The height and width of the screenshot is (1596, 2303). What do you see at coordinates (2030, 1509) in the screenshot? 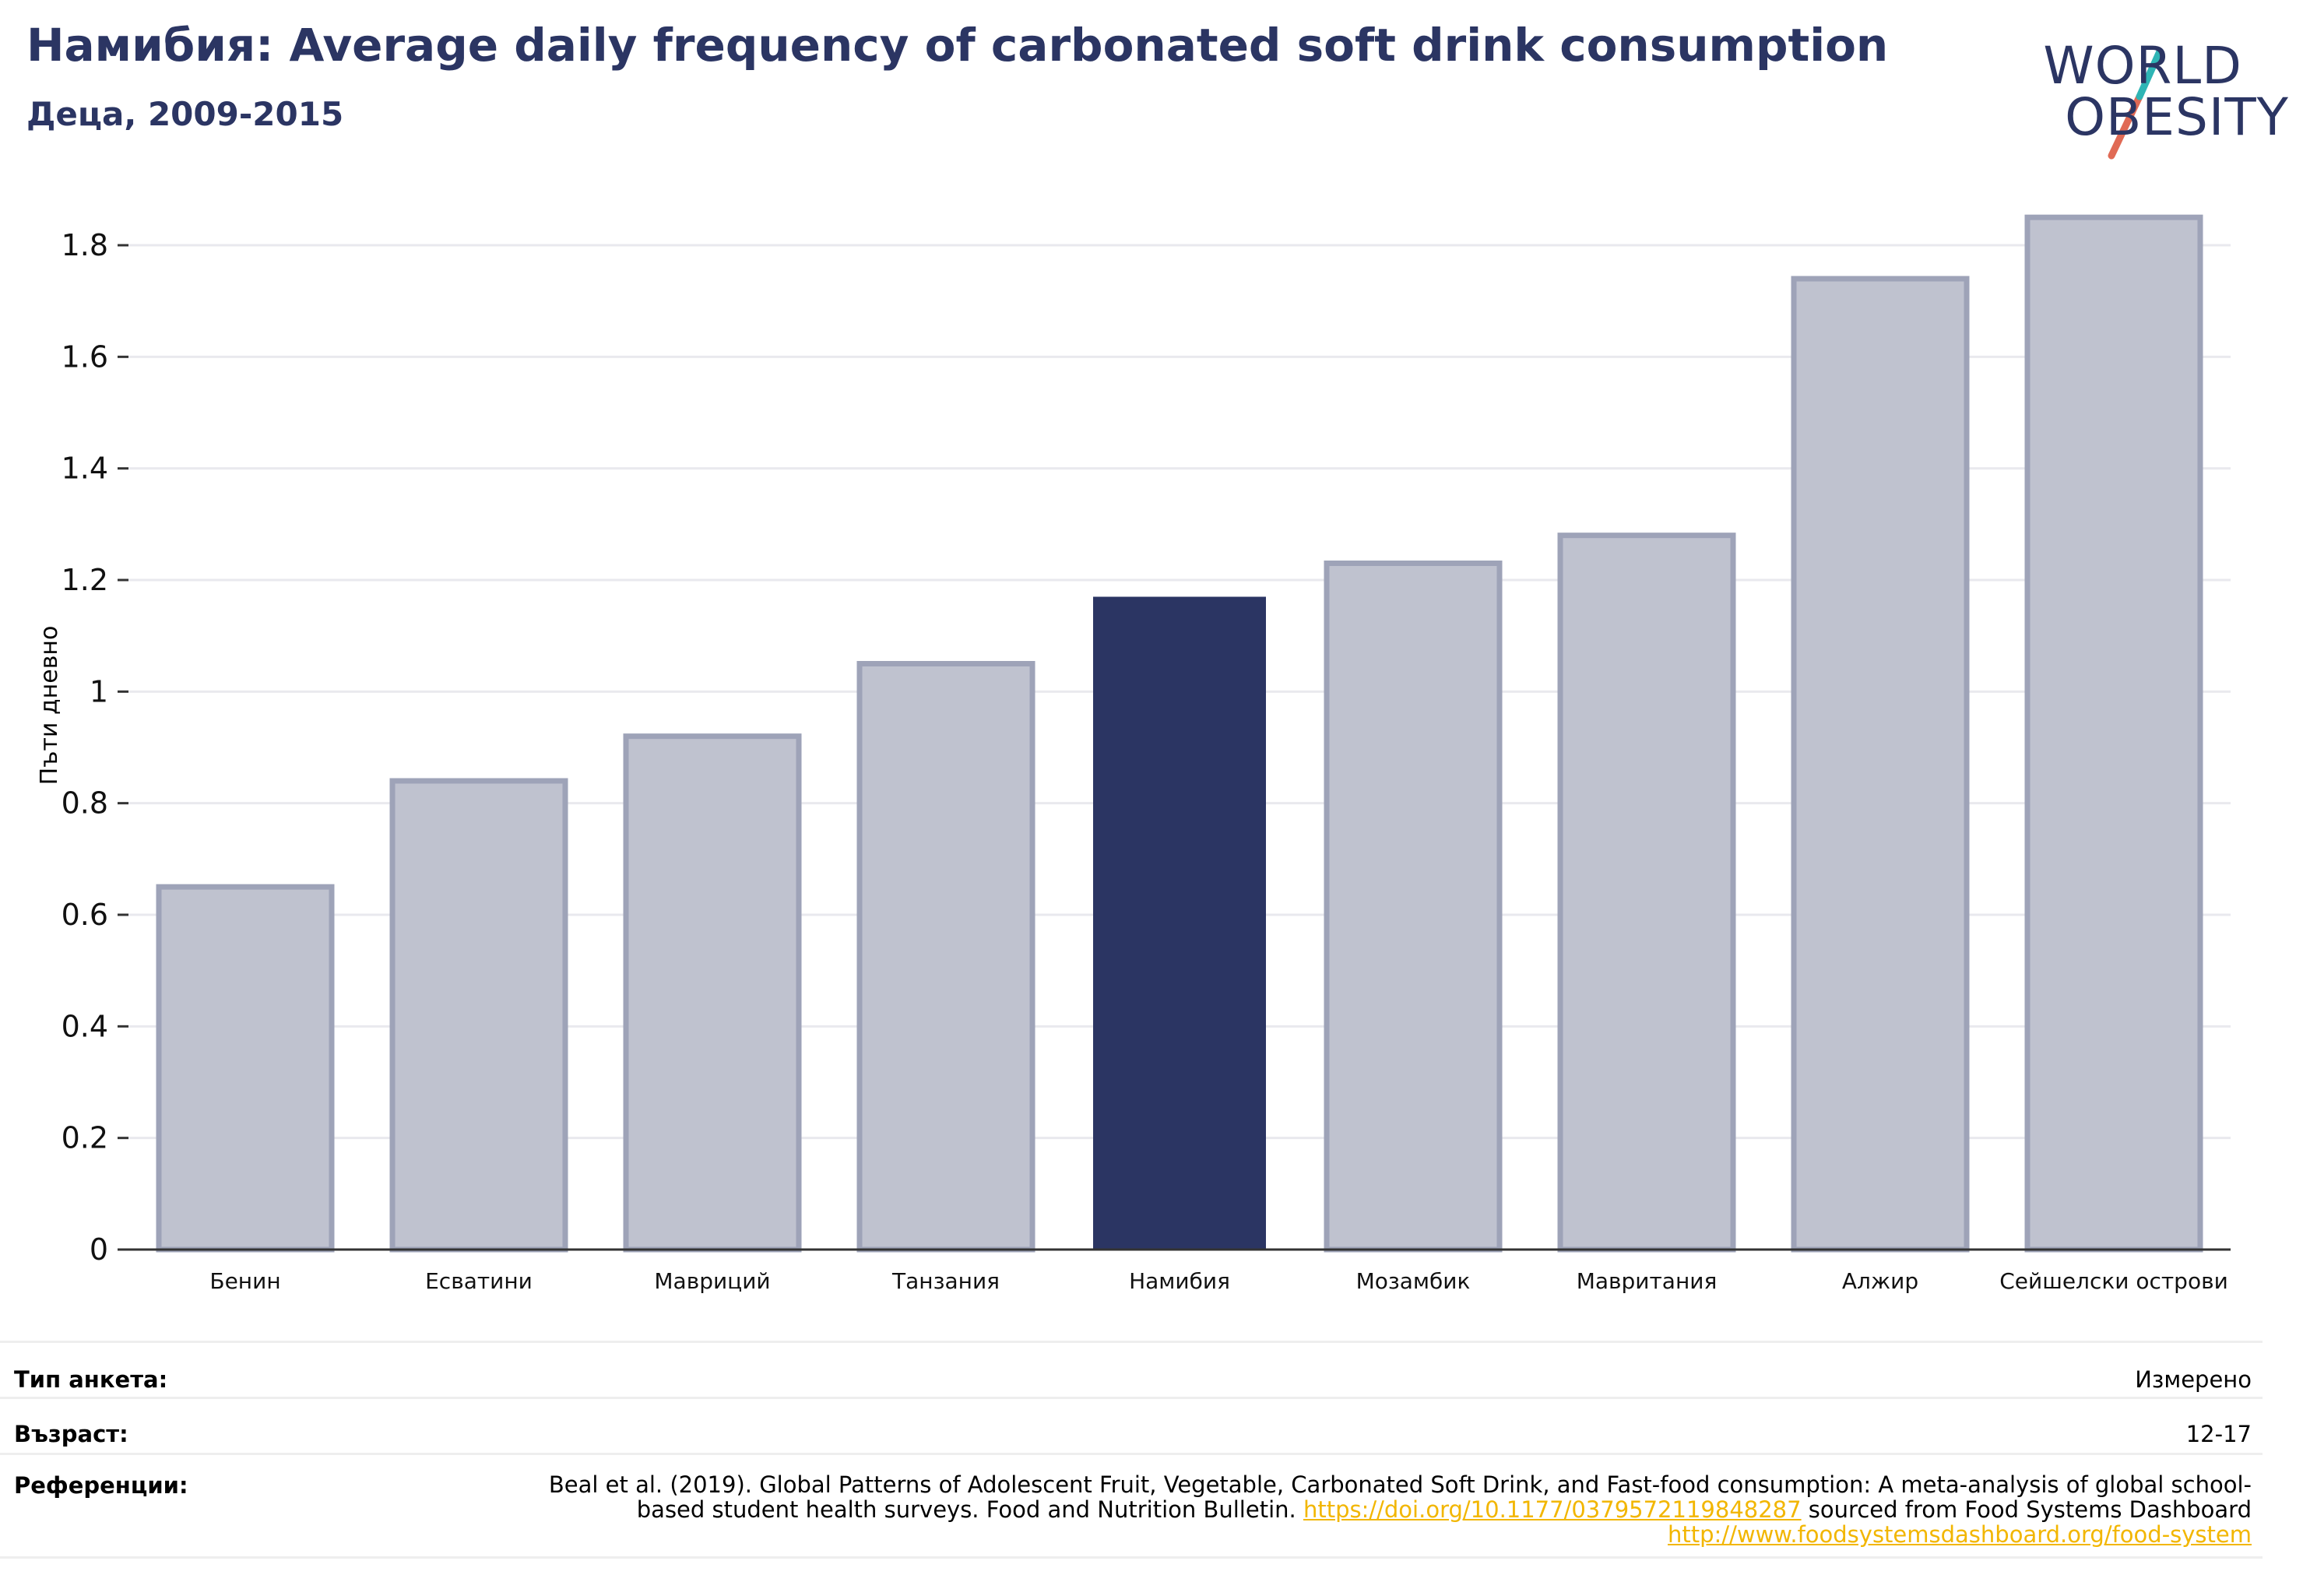
I see `reference-source: sourced from Food Systems Dashboard` at bounding box center [2030, 1509].